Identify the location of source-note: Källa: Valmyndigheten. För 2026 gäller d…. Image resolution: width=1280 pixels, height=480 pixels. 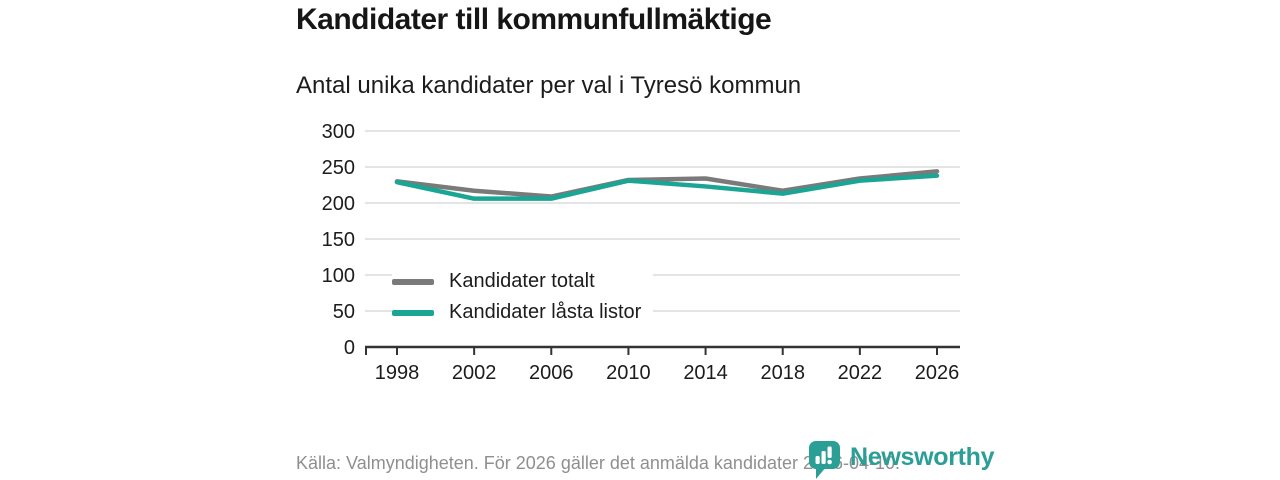
(598, 463).